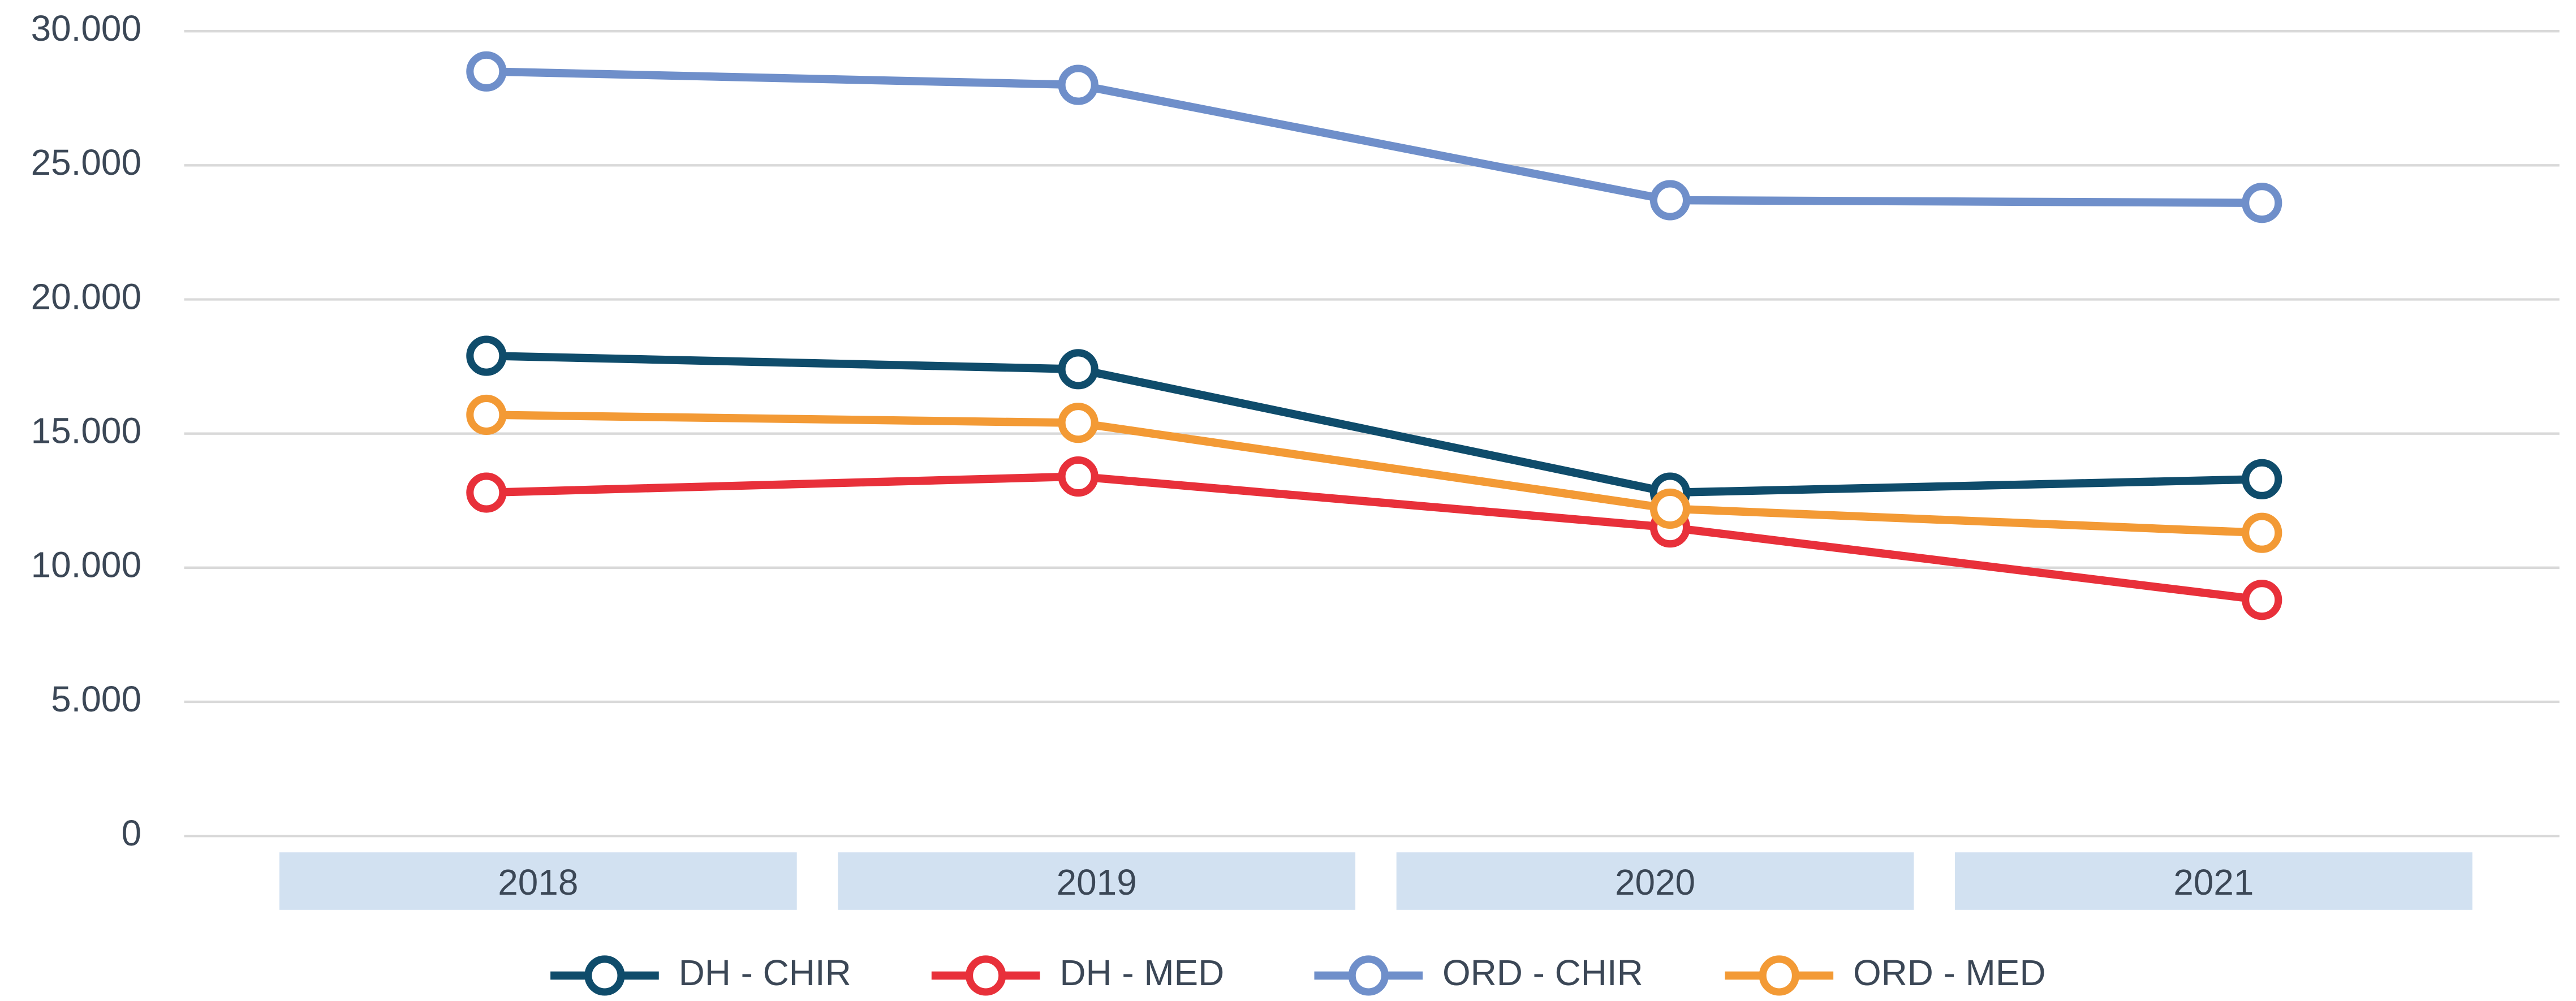 The image size is (2576, 1001). Describe the element at coordinates (86, 431) in the screenshot. I see `y-tick-label: 15.000` at that location.